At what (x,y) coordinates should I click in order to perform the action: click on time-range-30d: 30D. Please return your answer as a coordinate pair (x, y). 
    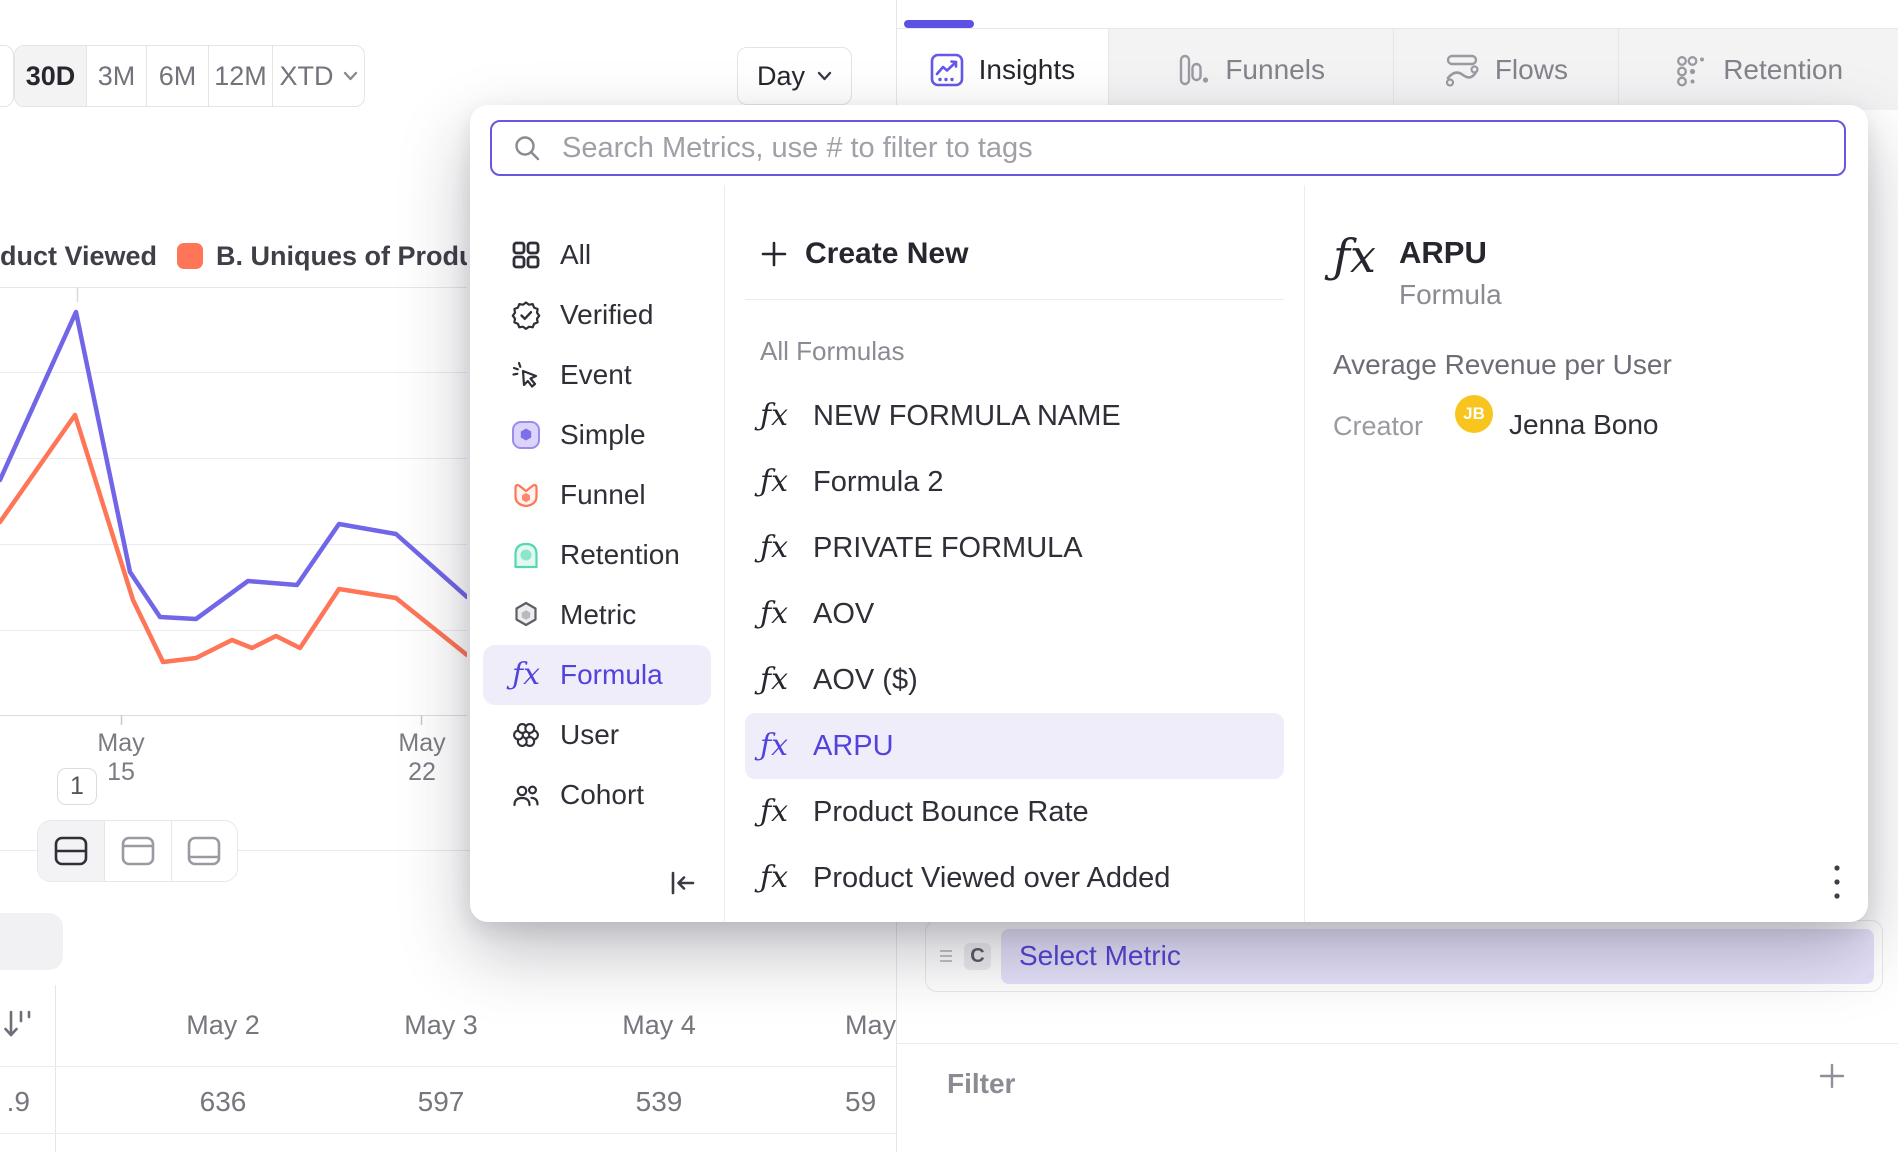
    Looking at the image, I should click on (50, 76).